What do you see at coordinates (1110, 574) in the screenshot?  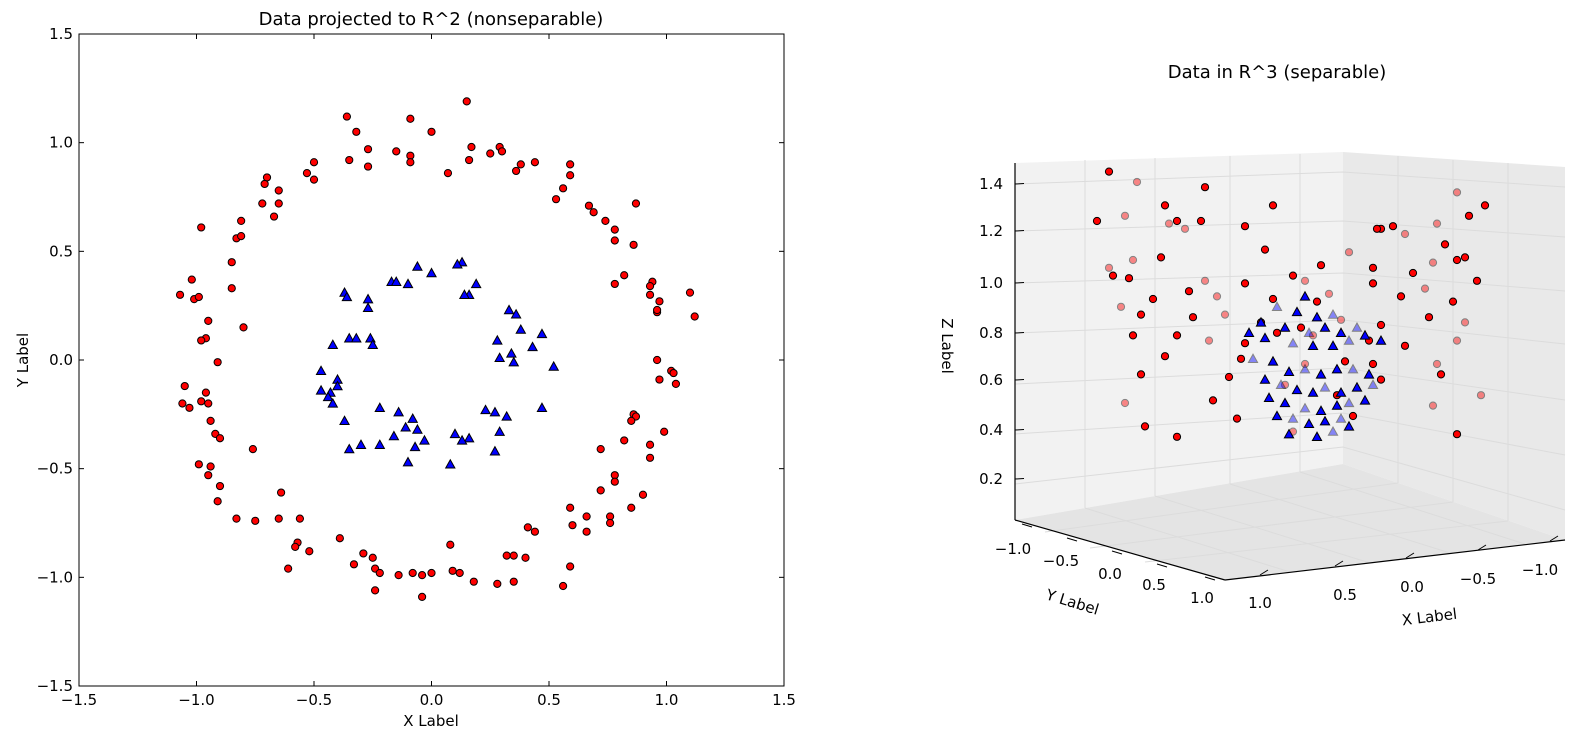 I see `y3-tick-label: 0.0` at bounding box center [1110, 574].